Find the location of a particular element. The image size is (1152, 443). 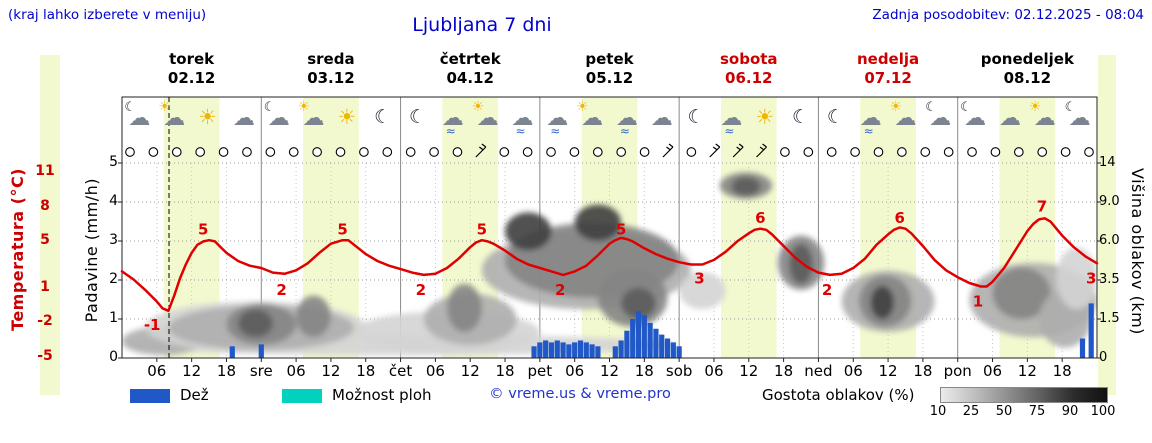

day-header-sobota: sobota 06.12 is located at coordinates (749, 69).